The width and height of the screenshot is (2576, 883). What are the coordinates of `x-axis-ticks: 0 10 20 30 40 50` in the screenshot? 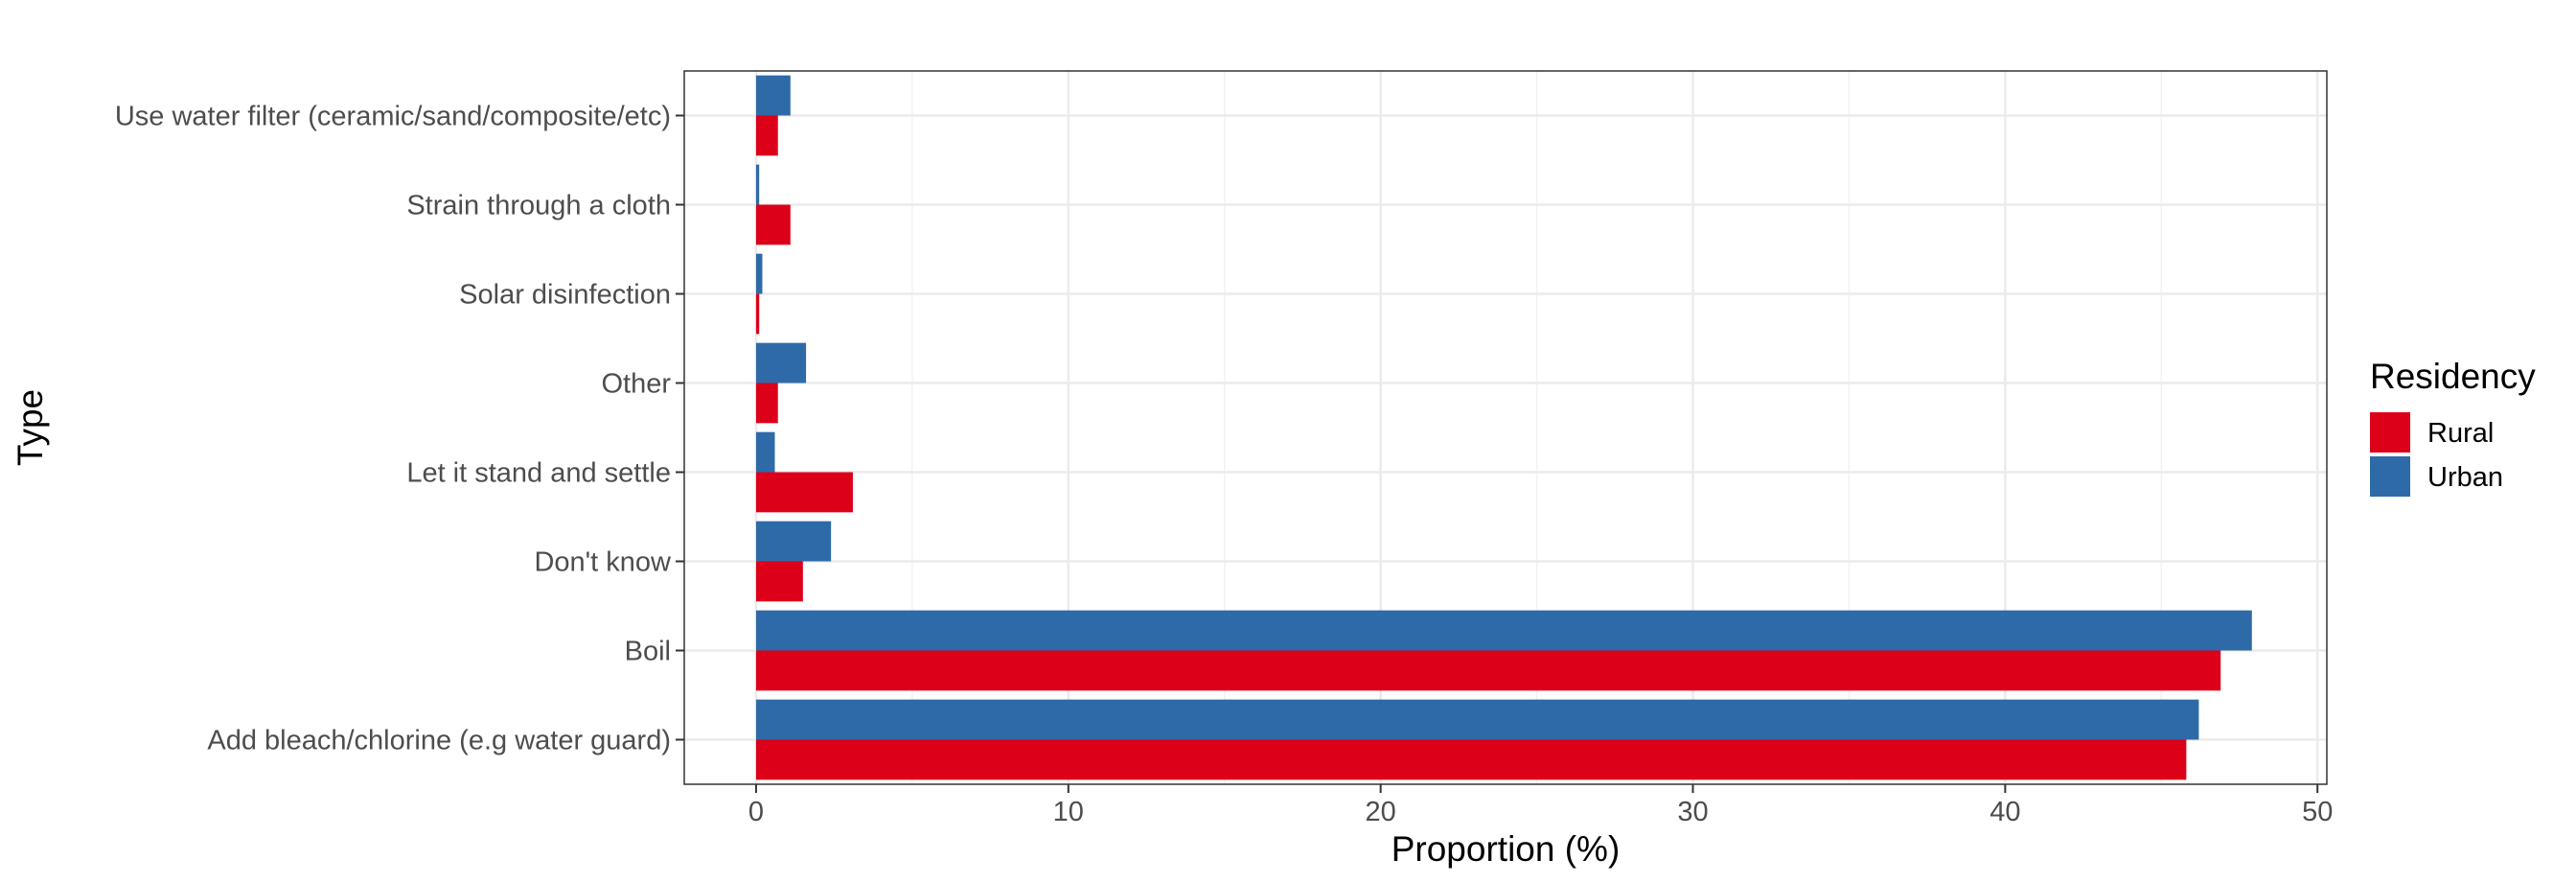 It's located at (1540, 806).